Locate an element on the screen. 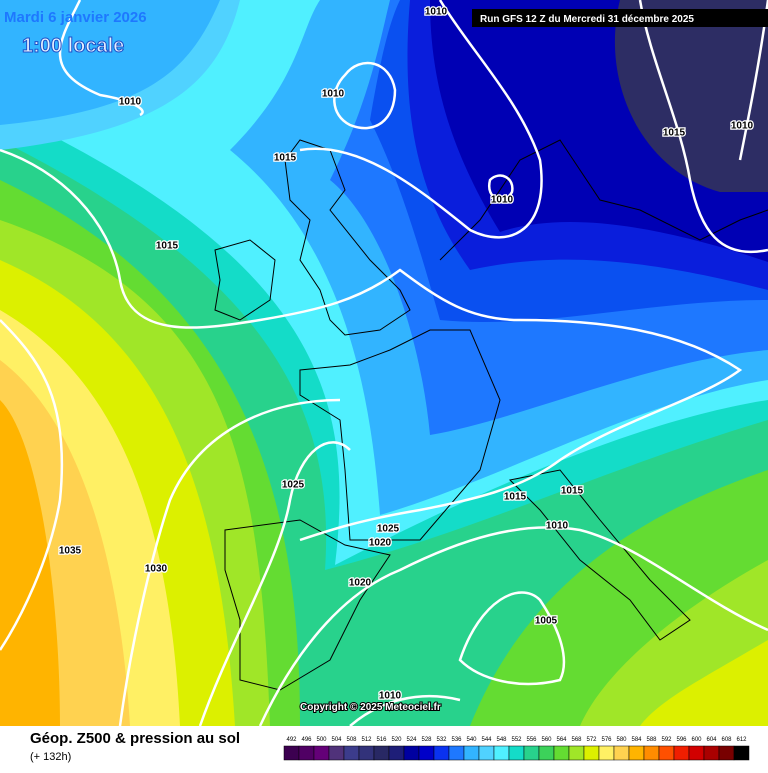  scale-label: 612 is located at coordinates (741, 740).